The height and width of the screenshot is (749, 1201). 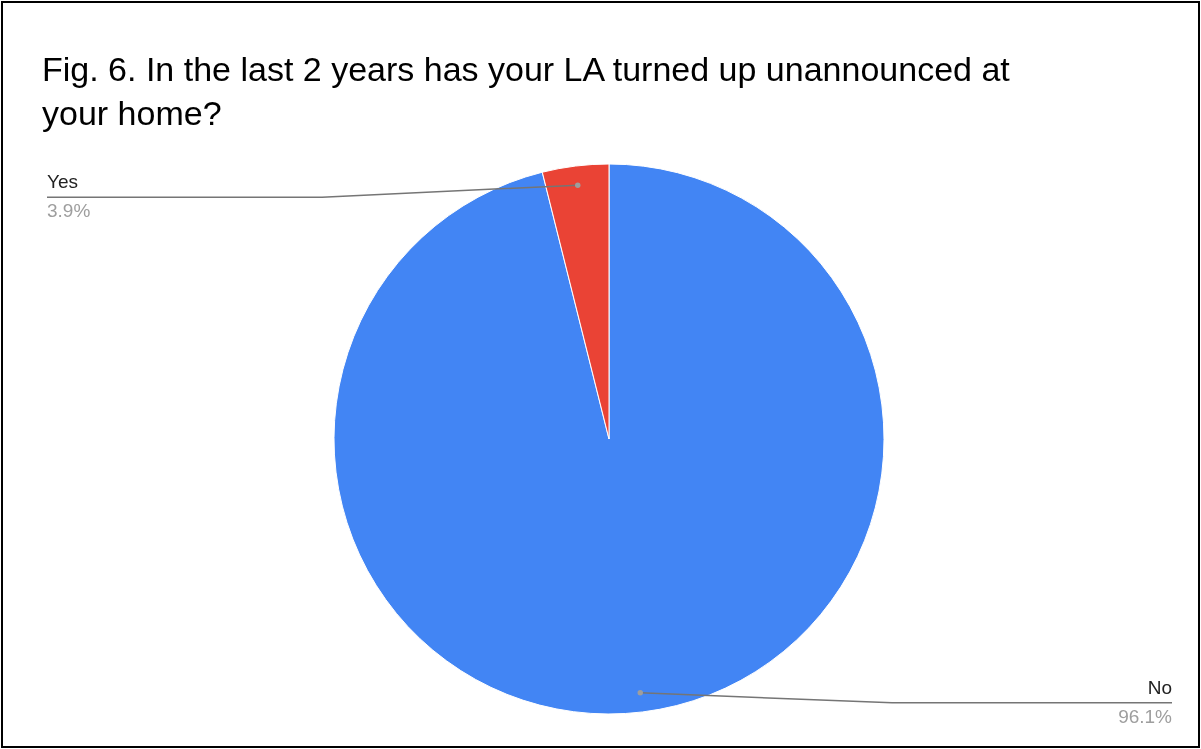 I want to click on data-label: 3.9%, so click(x=69, y=211).